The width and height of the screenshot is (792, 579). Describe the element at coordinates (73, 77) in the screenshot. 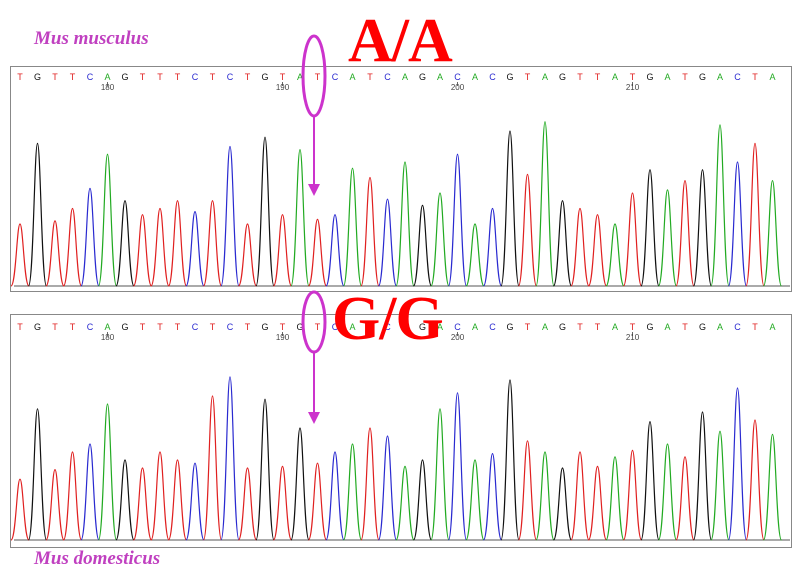

I see `base-call-top-3: T` at that location.